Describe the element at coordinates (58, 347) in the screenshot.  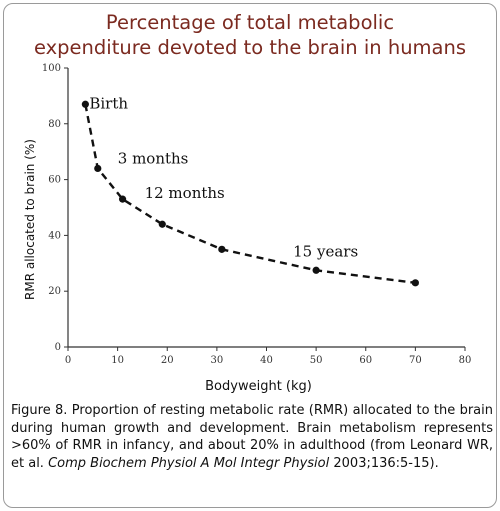
I see `y-tick-label: 0` at that location.